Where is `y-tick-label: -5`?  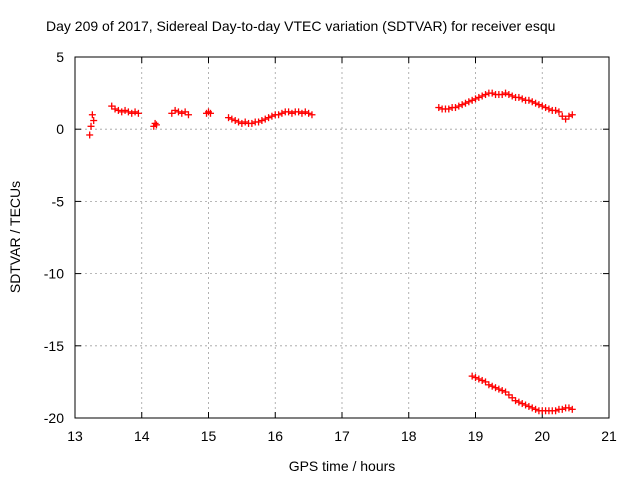 y-tick-label: -5 is located at coordinates (58, 201).